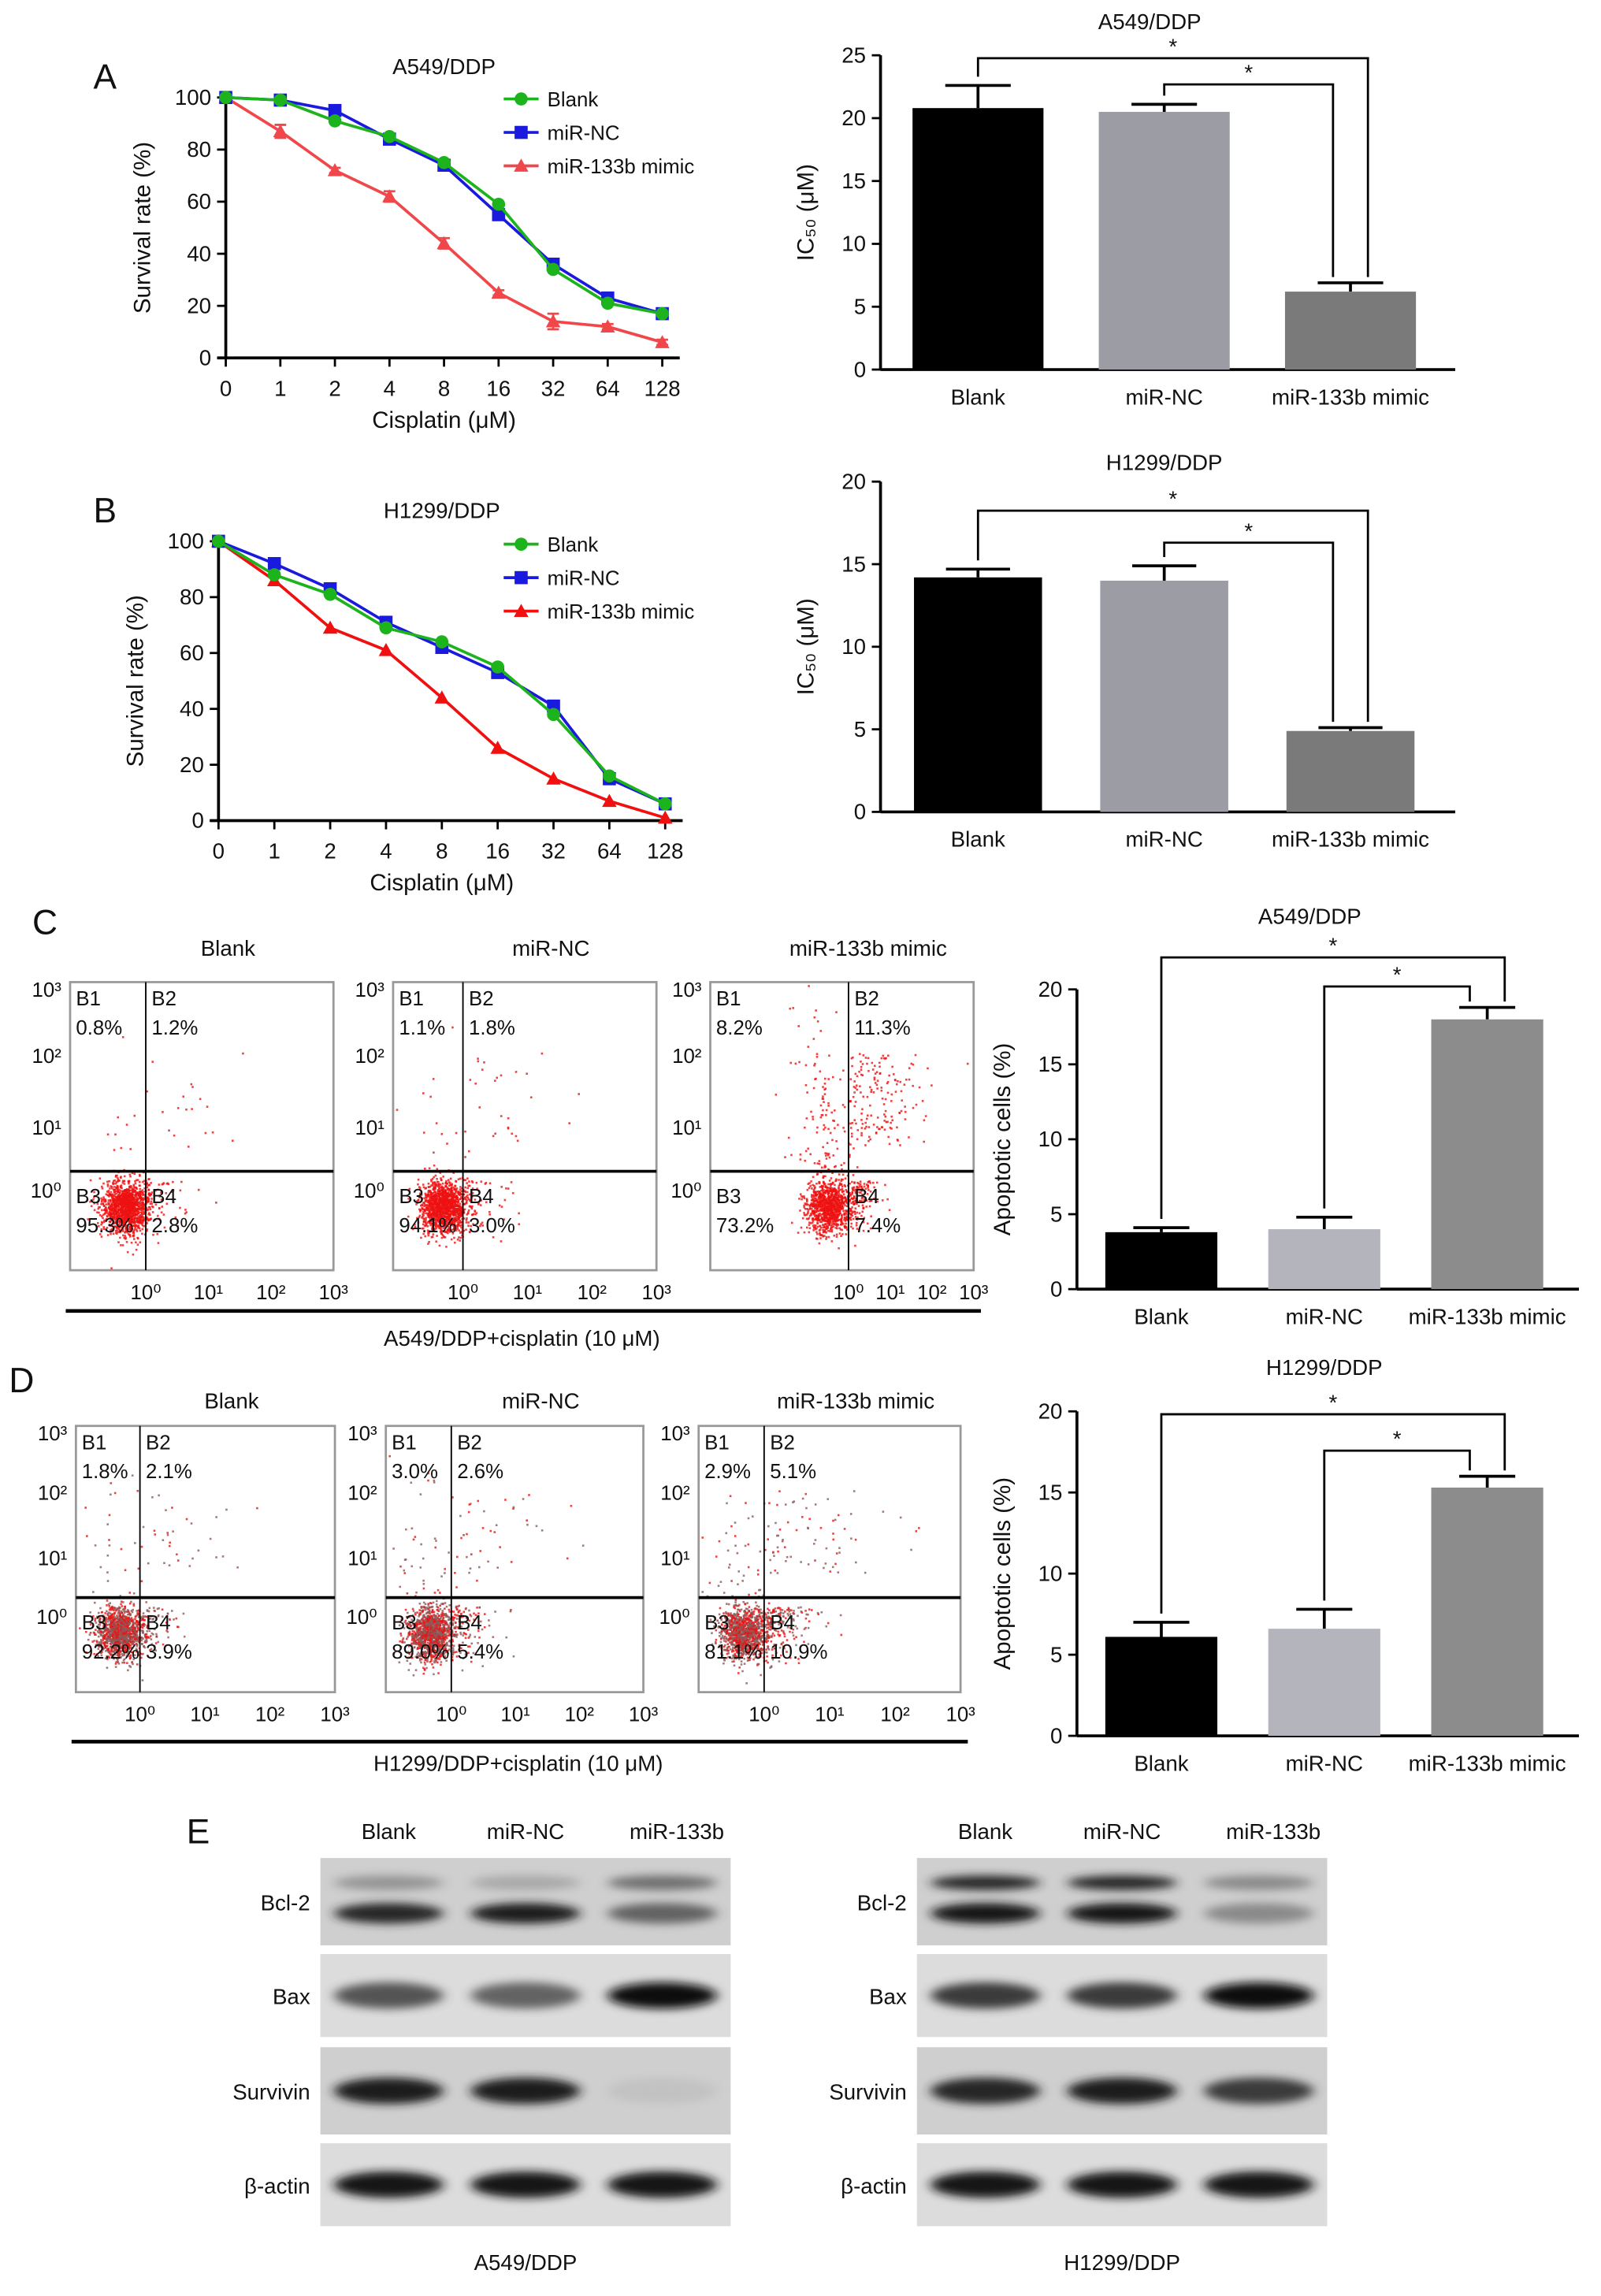  Describe the element at coordinates (1165, 107) in the screenshot. I see `error-bar` at that location.